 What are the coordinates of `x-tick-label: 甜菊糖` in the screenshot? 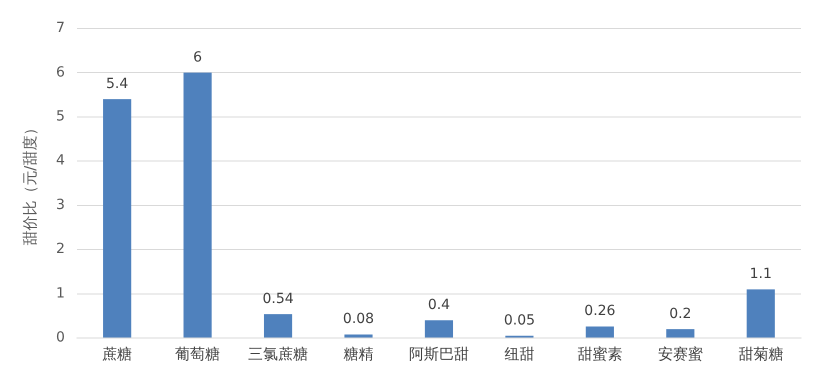 It's located at (761, 353).